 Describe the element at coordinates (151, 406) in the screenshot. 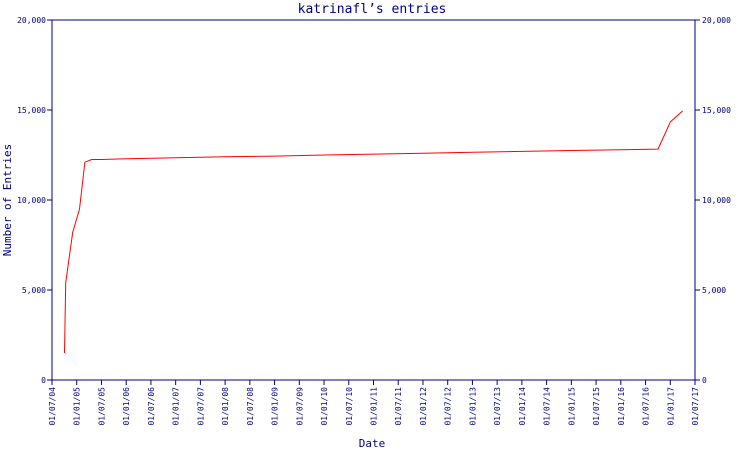

I see `x-tick-label: 01/07/06` at that location.